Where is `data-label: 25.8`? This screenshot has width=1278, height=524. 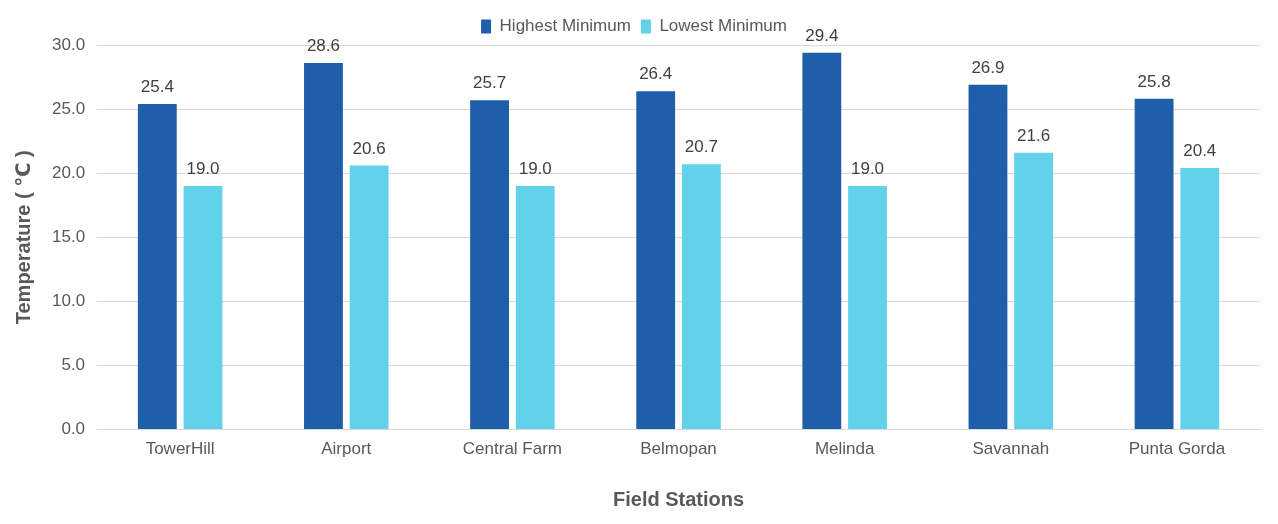
data-label: 25.8 is located at coordinates (1154, 82).